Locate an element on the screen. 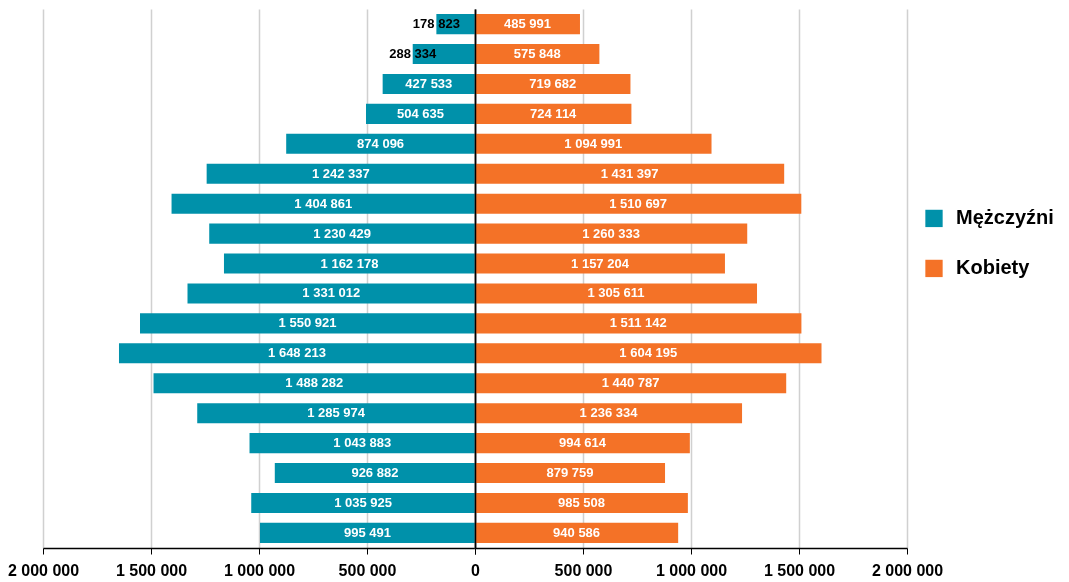  data-label: 1 242 337 is located at coordinates (340, 173).